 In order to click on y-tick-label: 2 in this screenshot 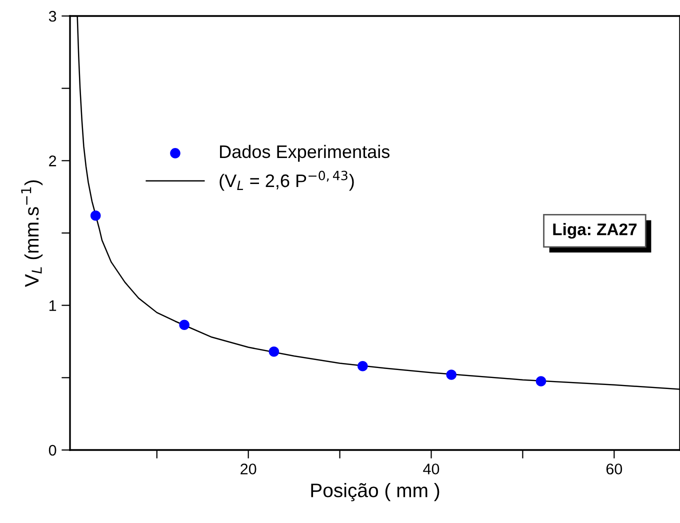, I will do `click(52, 161)`.